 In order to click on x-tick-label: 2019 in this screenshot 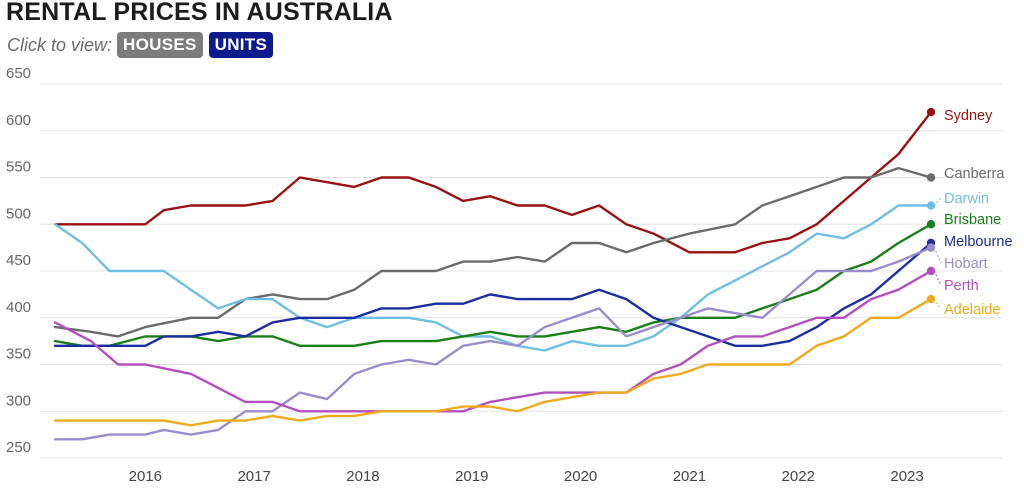, I will do `click(471, 476)`.